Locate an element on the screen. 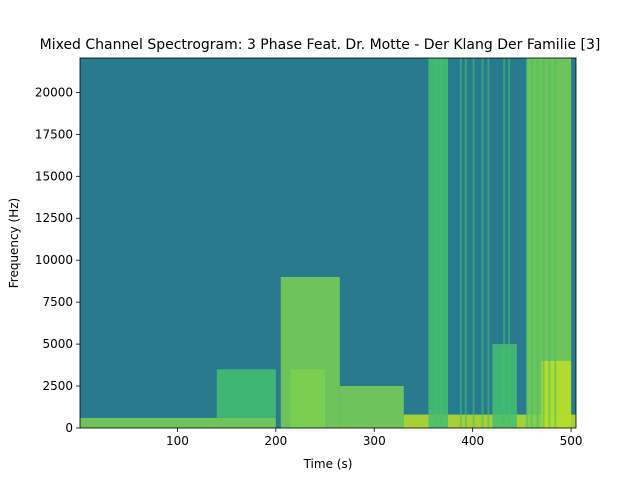  y-axis-label: Frequency (Hz) is located at coordinates (14, 243).